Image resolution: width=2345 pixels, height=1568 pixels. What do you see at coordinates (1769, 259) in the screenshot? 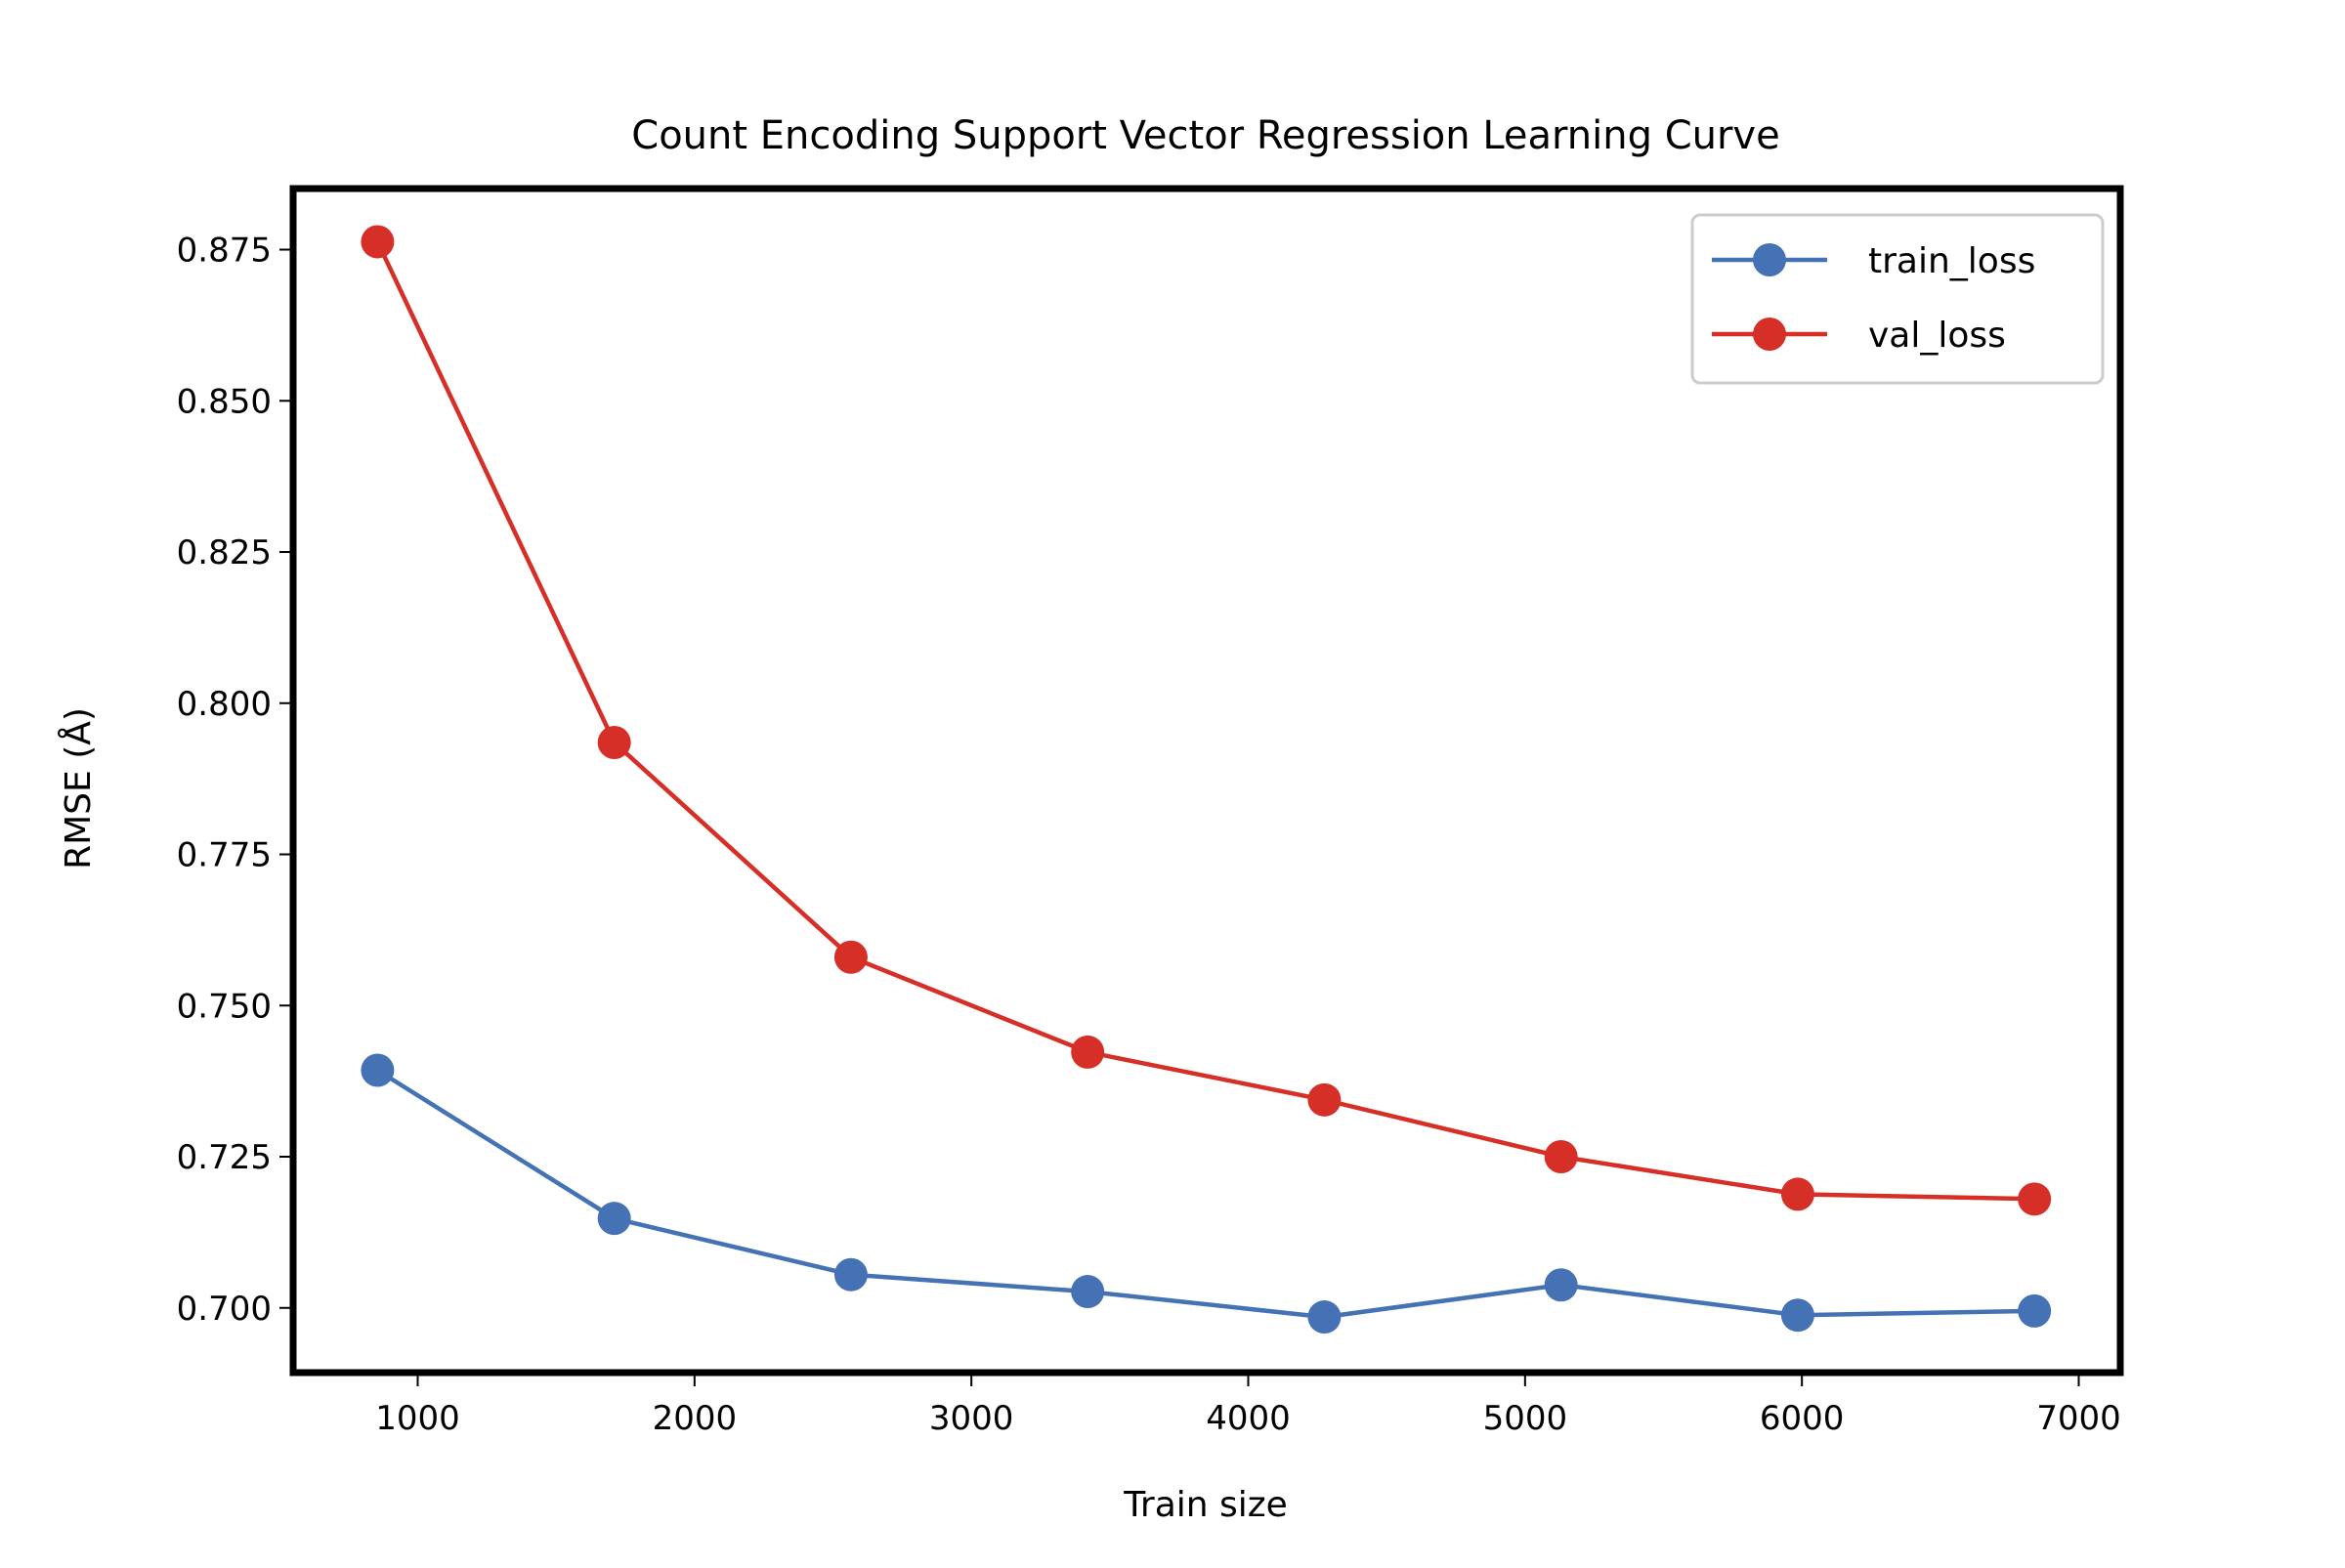
I see `legend-marker-train_loss` at bounding box center [1769, 259].